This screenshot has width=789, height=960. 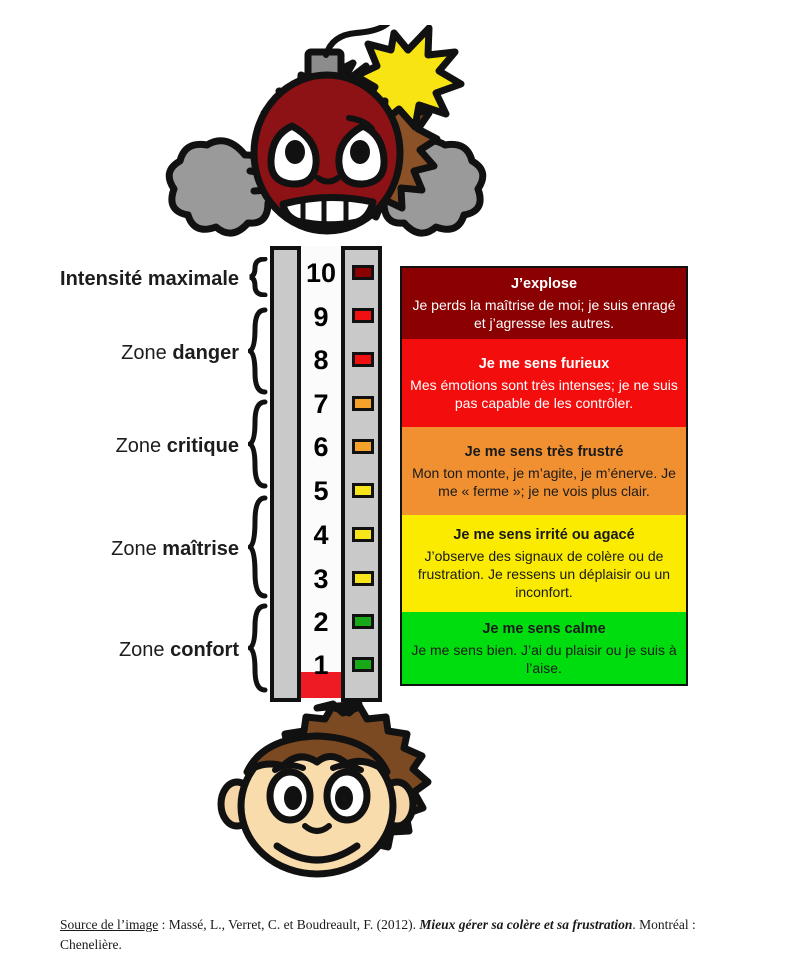 I want to click on scale-number-2: 2, so click(x=321, y=622).